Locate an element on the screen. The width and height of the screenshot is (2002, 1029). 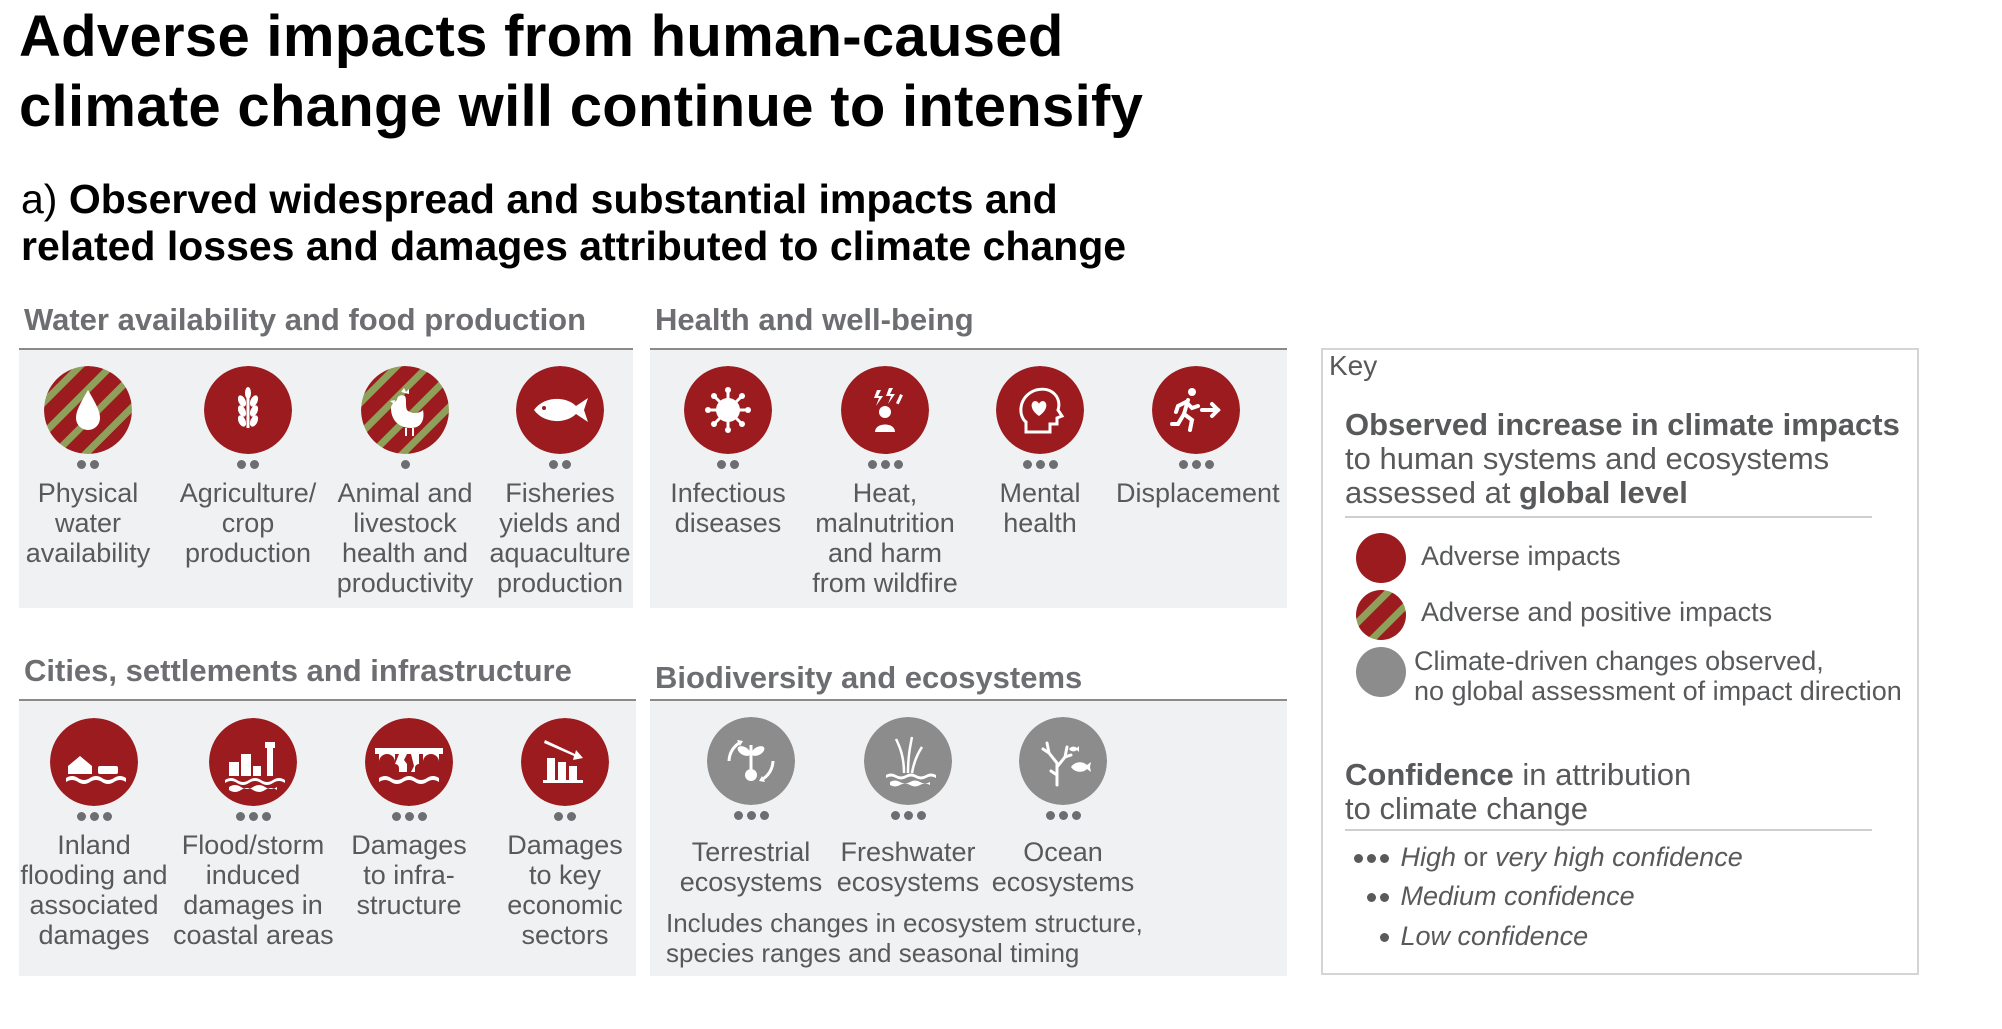
item-economic-sectors: Damages to key economic sectors is located at coordinates (565, 834).